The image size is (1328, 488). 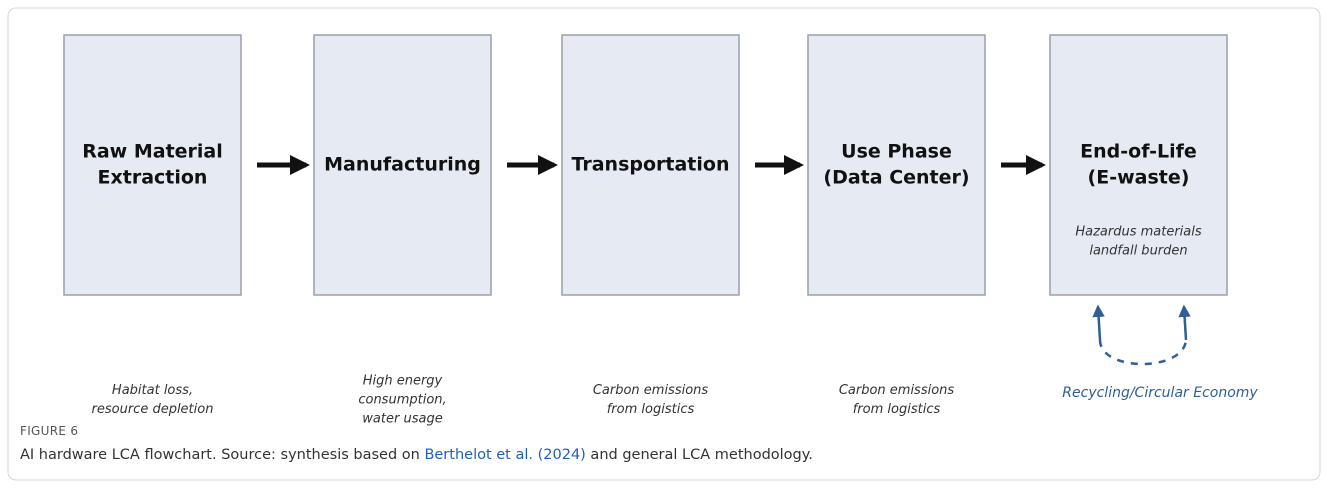 What do you see at coordinates (403, 381) in the screenshot?
I see `stage-note: High energy` at bounding box center [403, 381].